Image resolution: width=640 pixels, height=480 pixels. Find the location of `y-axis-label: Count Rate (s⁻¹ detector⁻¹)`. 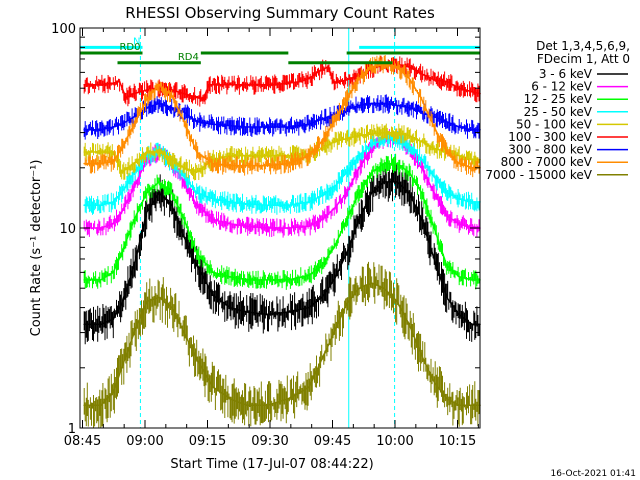

y-axis-label: Count Rate (s⁻¹ detector⁻¹) is located at coordinates (36, 248).